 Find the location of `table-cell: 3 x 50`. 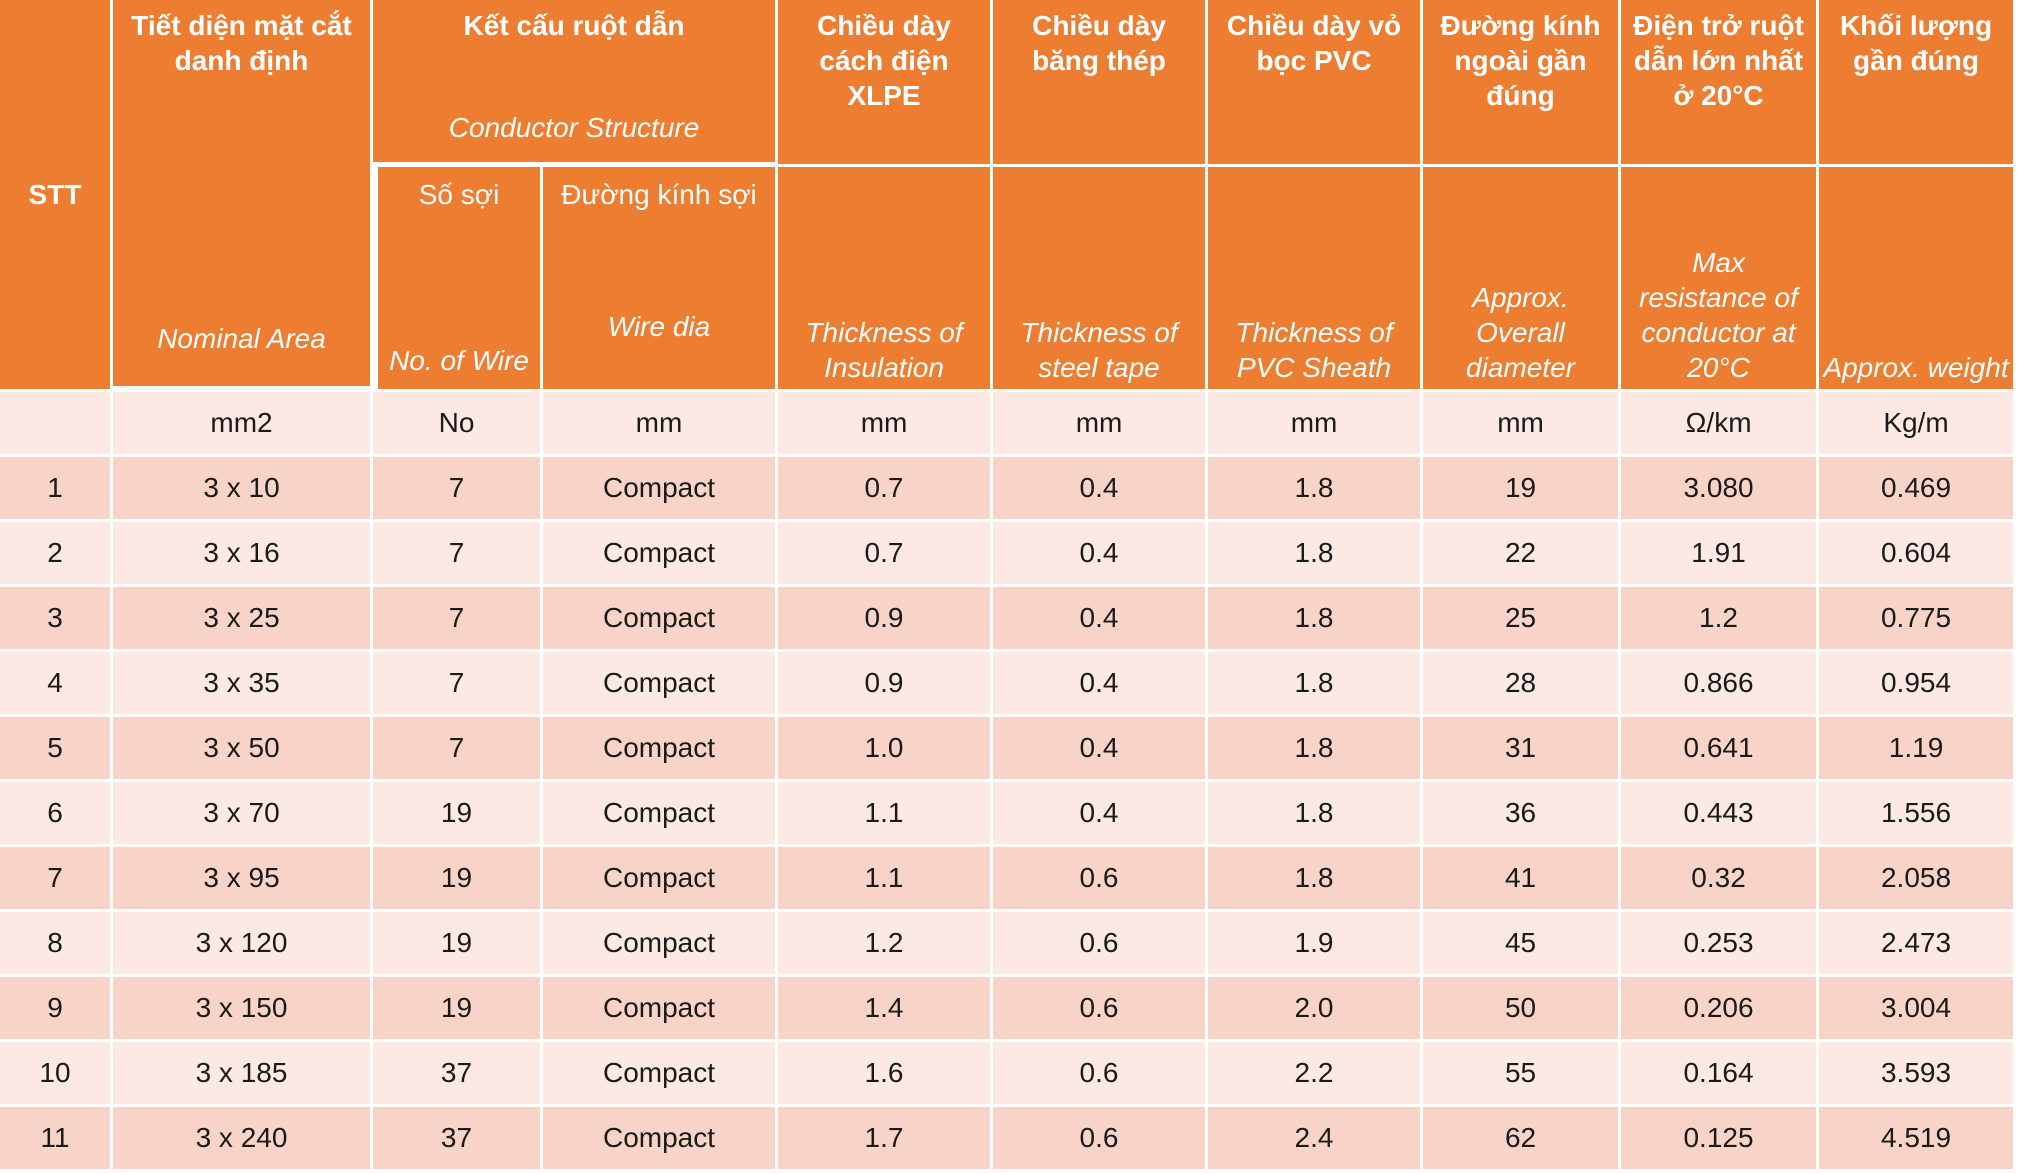

table-cell: 3 x 50 is located at coordinates (243, 749).